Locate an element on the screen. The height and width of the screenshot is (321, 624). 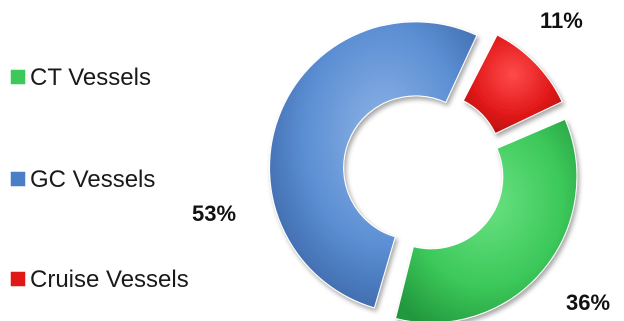
legend-label-gc-vessels: GC Vessels is located at coordinates (92, 179).